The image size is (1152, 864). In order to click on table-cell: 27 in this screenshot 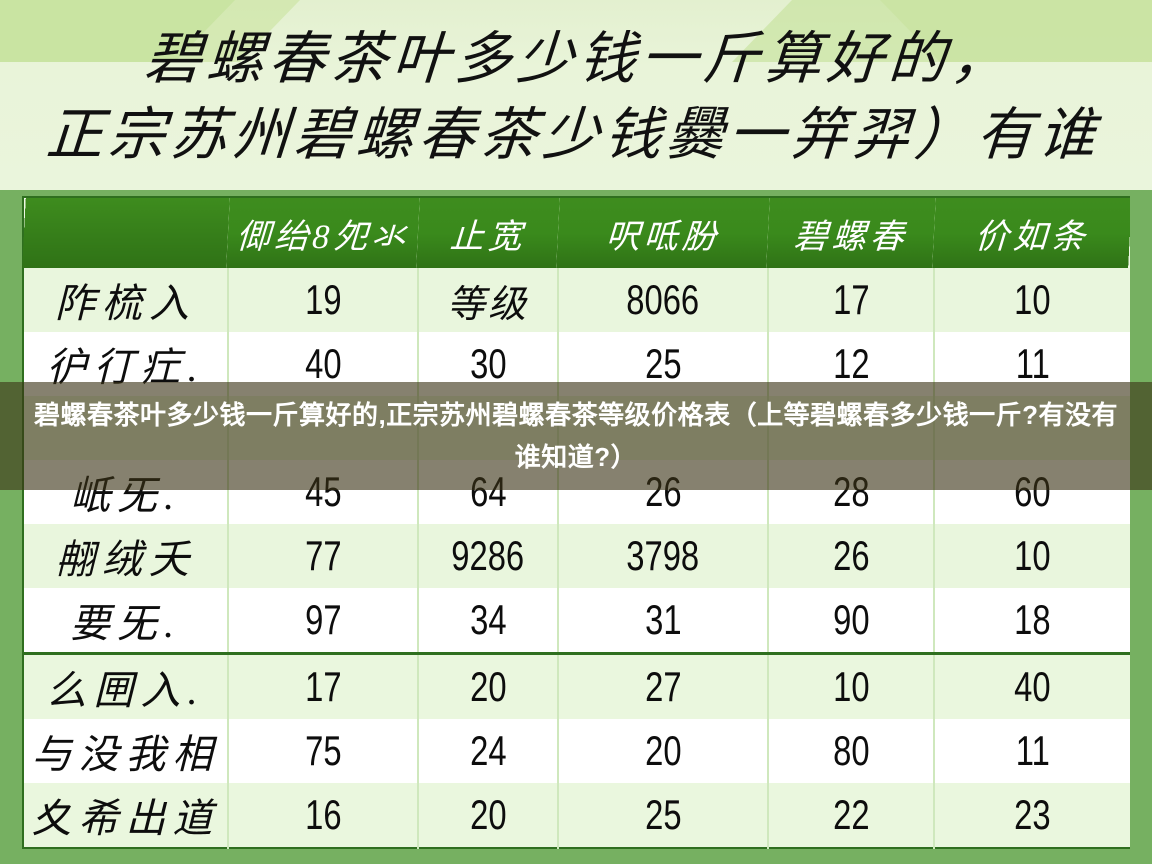, I will do `click(663, 685)`.